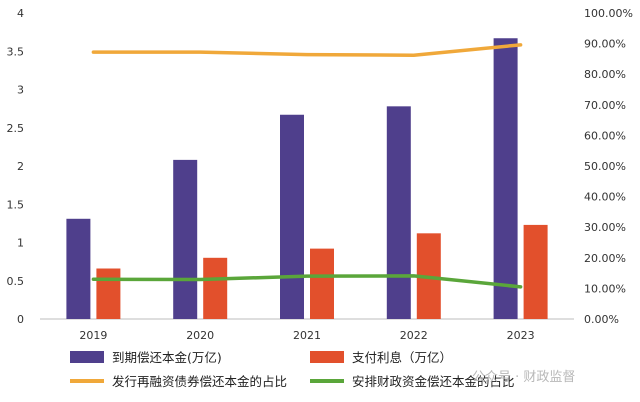  I want to click on legend-label: 支付利息（万亿）, so click(402, 357).